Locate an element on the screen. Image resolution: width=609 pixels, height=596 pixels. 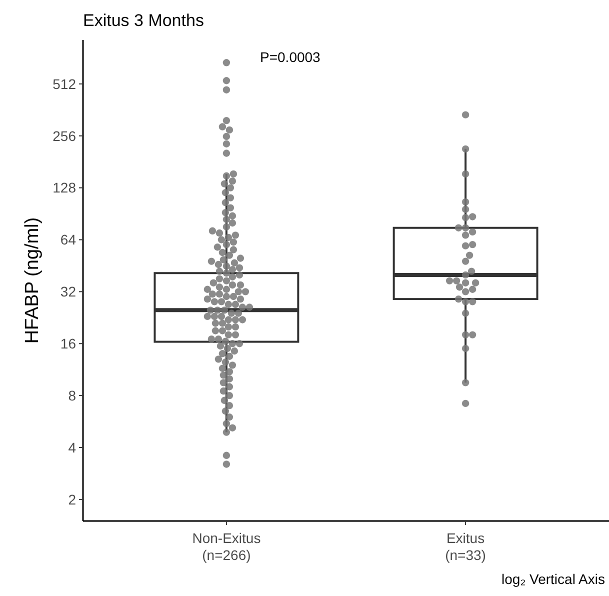
y-tick-label: 16 is located at coordinates (68, 344).